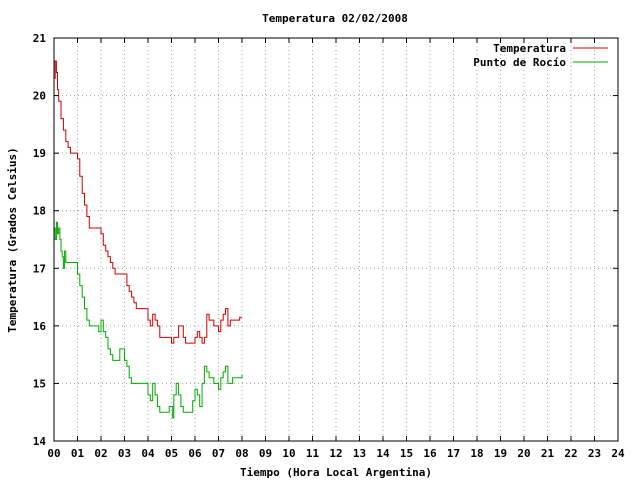 Image resolution: width=640 pixels, height=480 pixels. Describe the element at coordinates (40, 441) in the screenshot. I see `y-tick-label: 14` at that location.